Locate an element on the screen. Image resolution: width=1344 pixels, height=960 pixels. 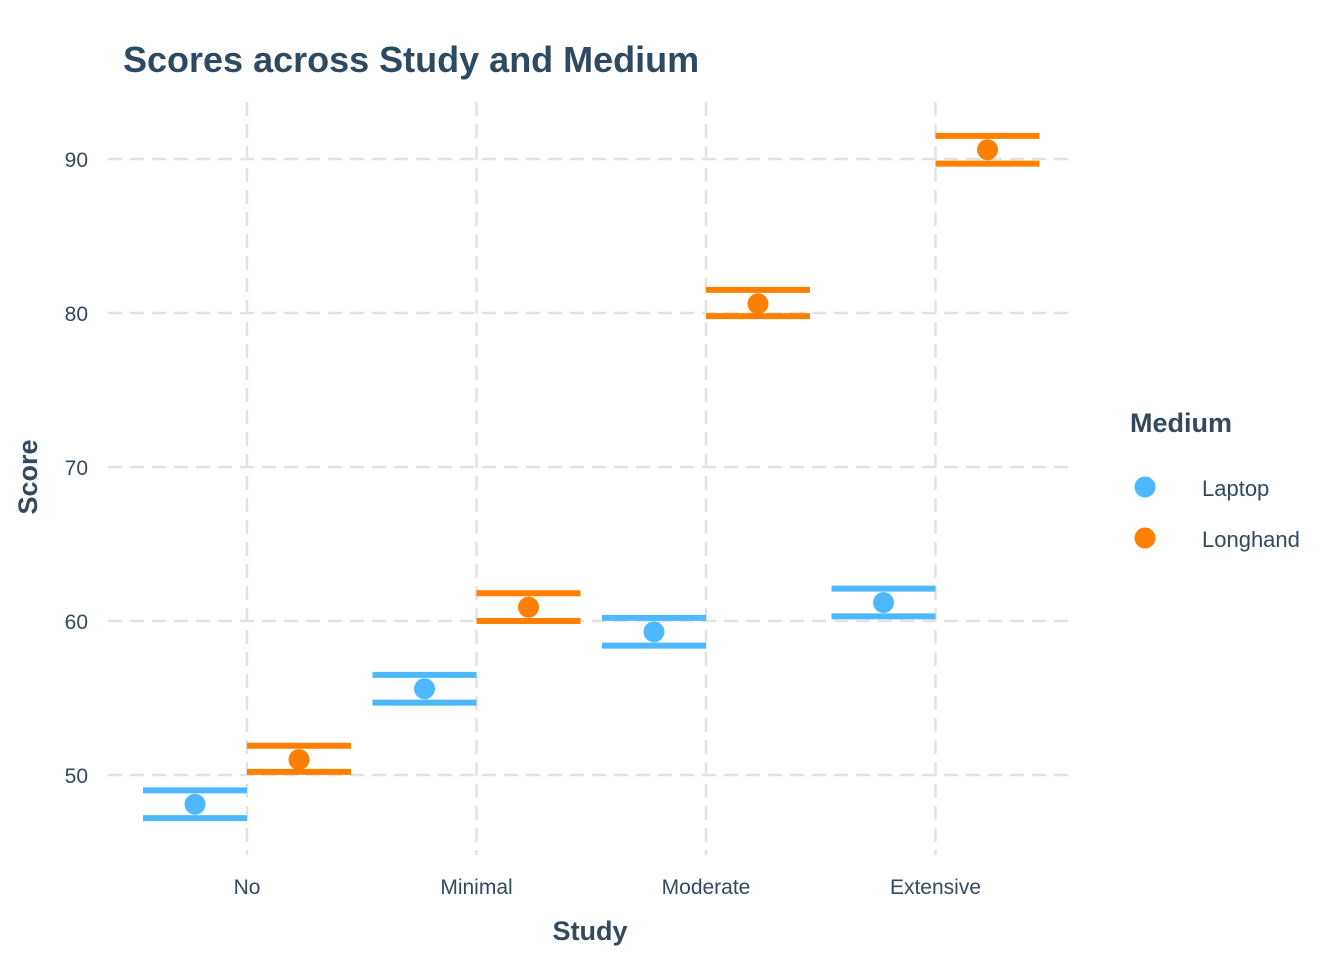
x-tick-label: Extensive is located at coordinates (935, 887).